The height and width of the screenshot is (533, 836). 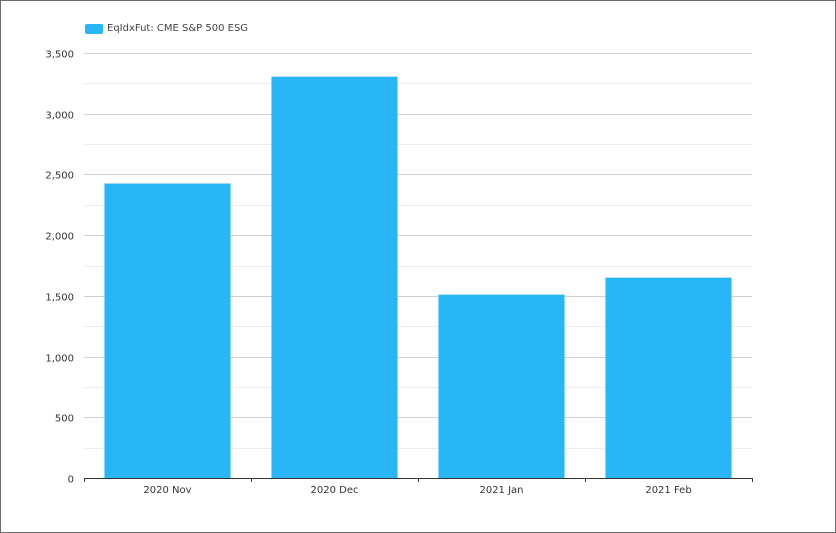 What do you see at coordinates (59, 237) in the screenshot?
I see `y-tick-label: 2,000` at bounding box center [59, 237].